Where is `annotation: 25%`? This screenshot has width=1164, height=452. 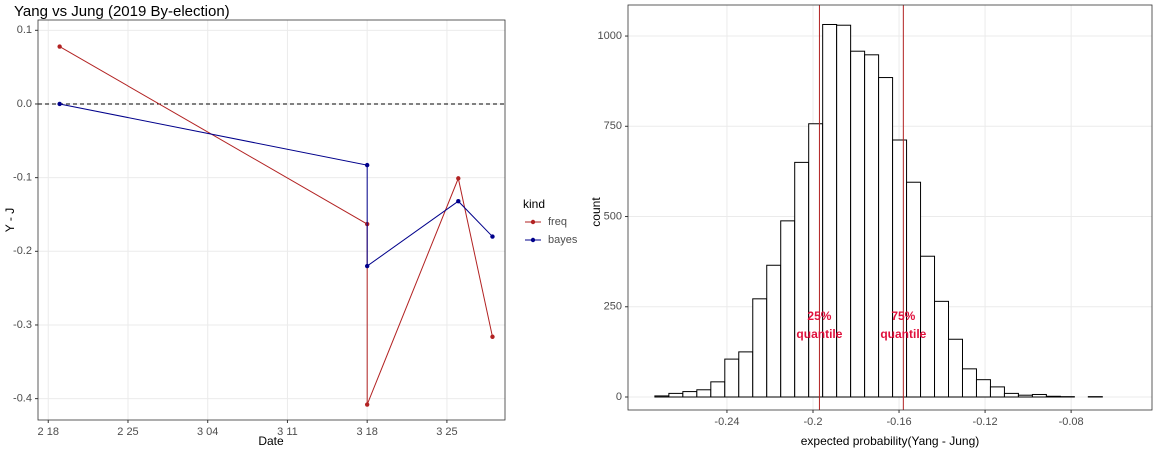 annotation: 25% is located at coordinates (819, 316).